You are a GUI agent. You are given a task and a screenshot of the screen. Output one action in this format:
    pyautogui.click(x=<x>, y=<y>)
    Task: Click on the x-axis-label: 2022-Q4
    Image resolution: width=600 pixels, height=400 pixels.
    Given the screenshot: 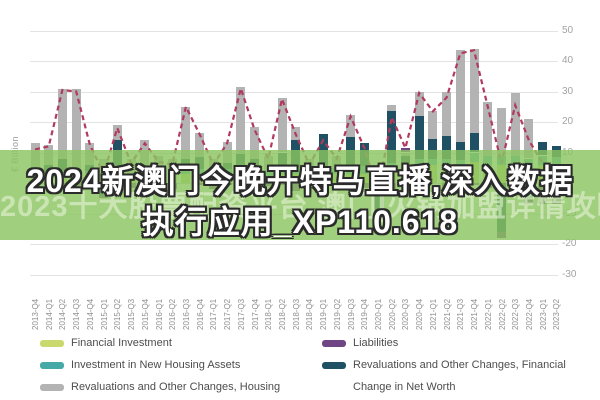 What is the action you would take?
    pyautogui.click(x=529, y=314)
    